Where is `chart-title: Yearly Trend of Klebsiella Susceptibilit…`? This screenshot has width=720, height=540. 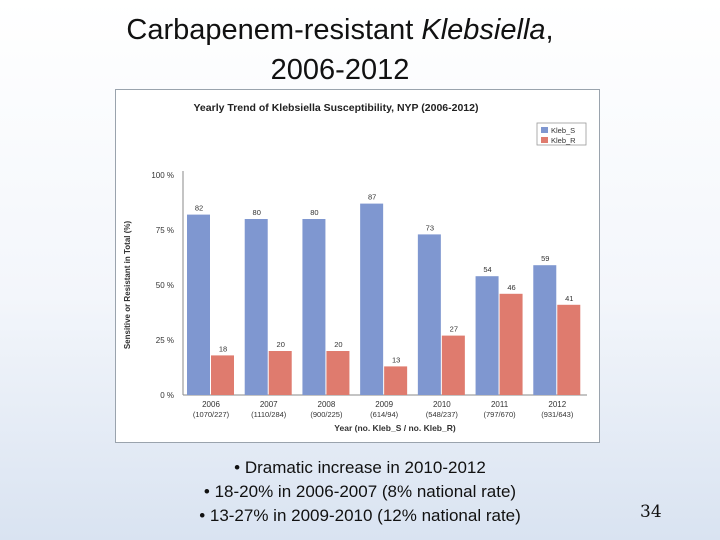 chart-title: Yearly Trend of Klebsiella Susceptibilit… is located at coordinates (336, 108).